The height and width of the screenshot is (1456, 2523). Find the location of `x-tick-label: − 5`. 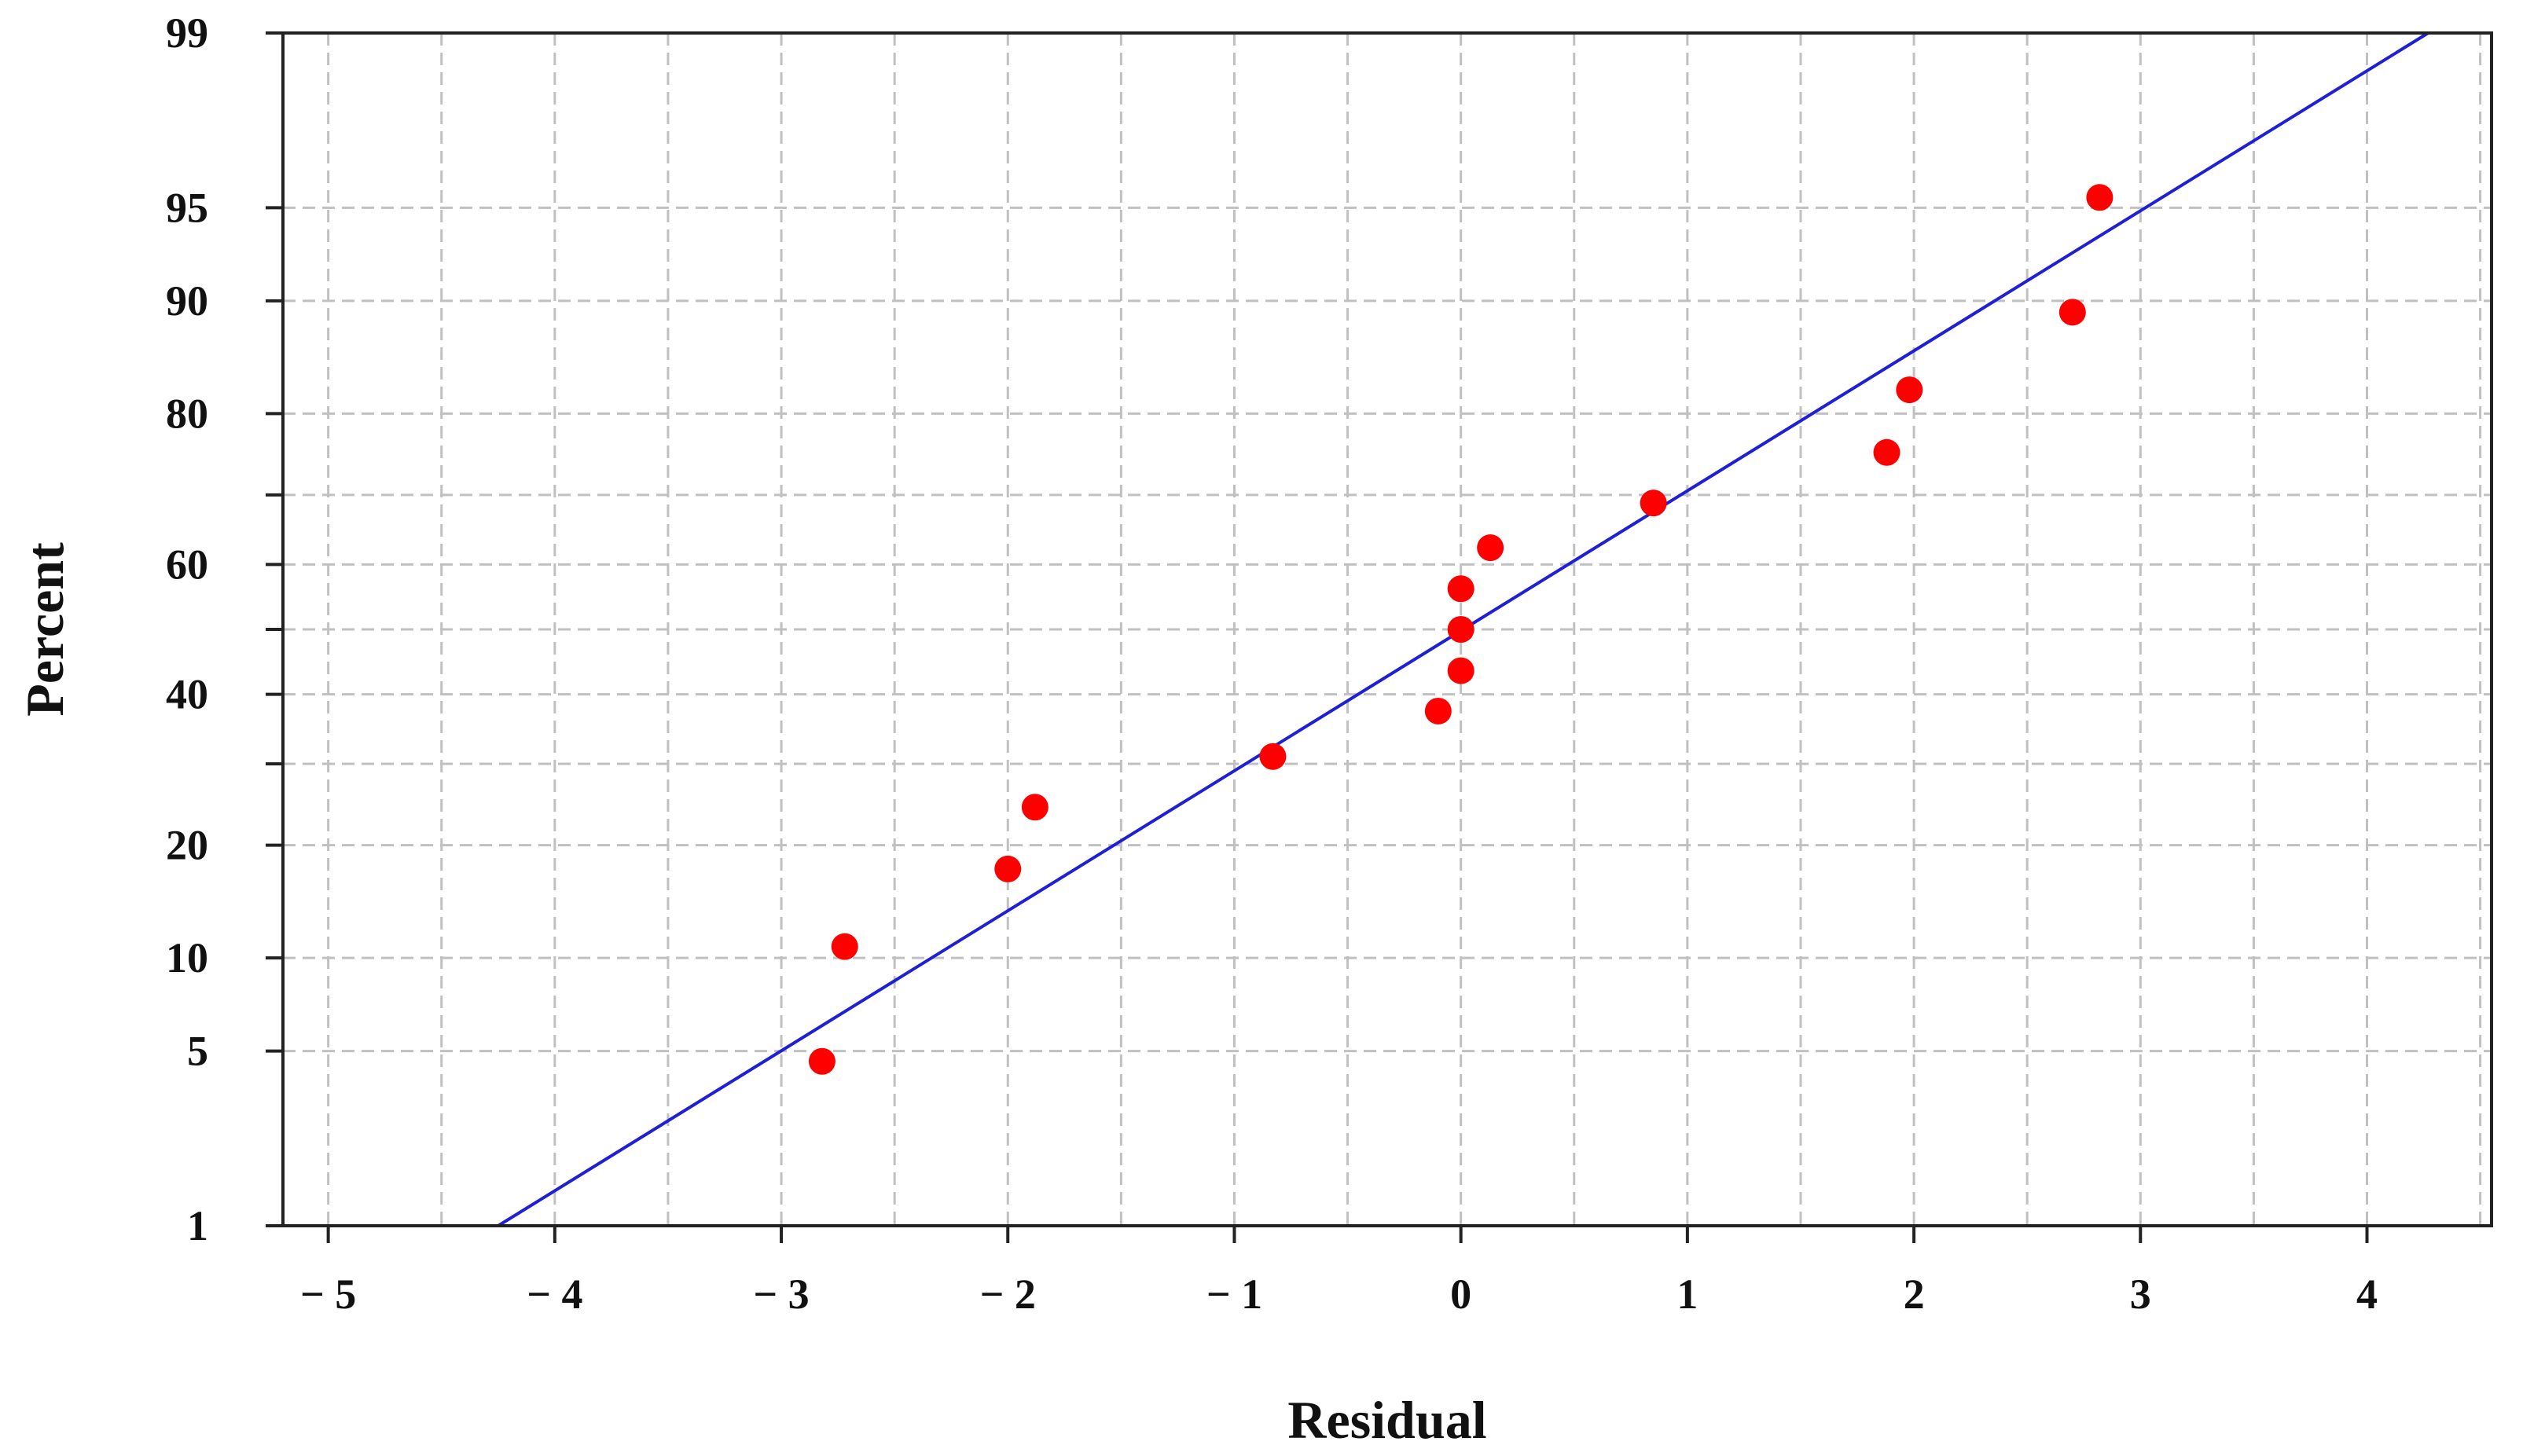

x-tick-label: − 5 is located at coordinates (328, 1294).